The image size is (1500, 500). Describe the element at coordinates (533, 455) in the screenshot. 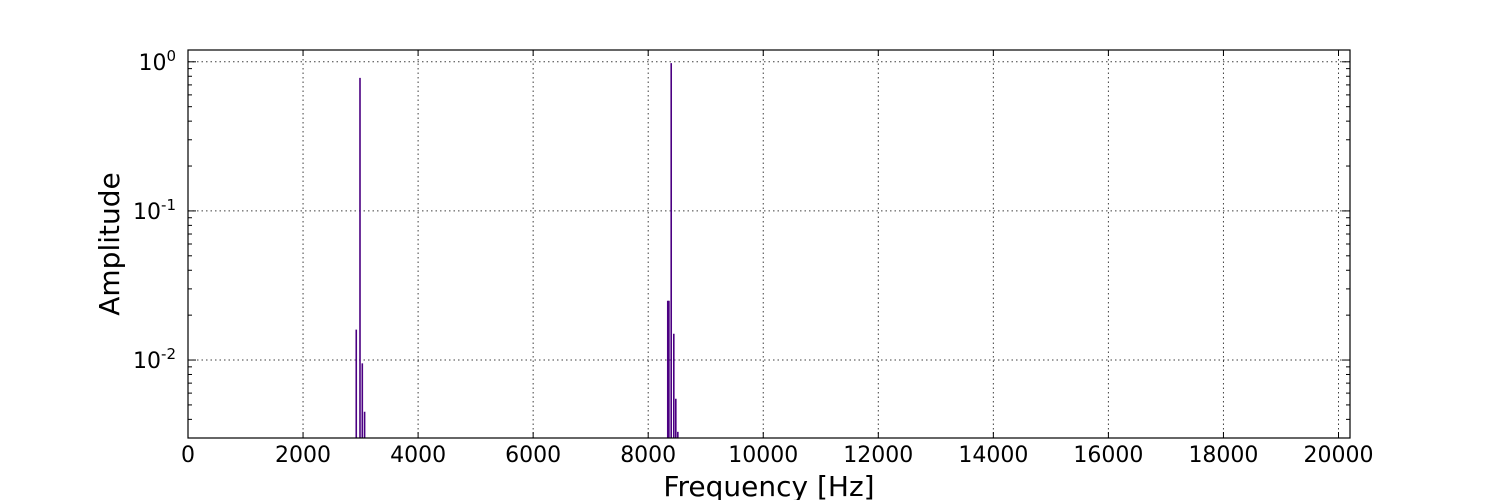

I see `x-tick-label: 6000` at that location.